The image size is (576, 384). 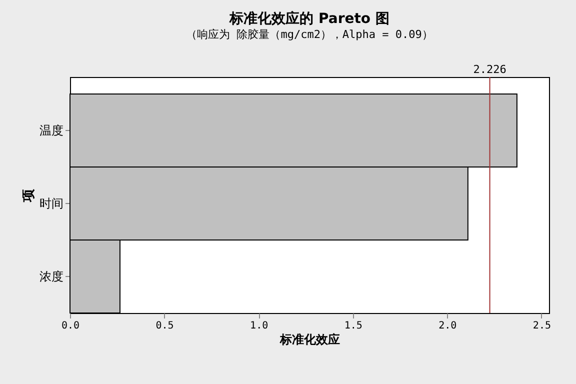 What do you see at coordinates (52, 130) in the screenshot?
I see `y-tick-label: 温度` at bounding box center [52, 130].